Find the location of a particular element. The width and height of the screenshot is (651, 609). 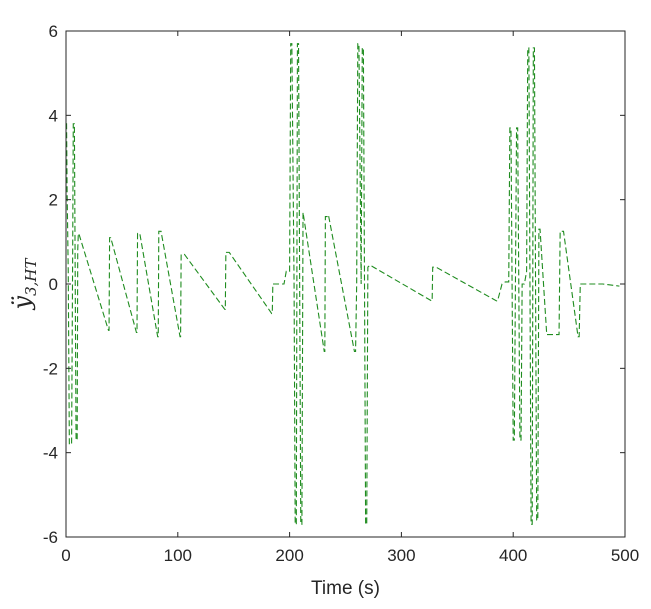

x-tick-label: 300 is located at coordinates (401, 555).